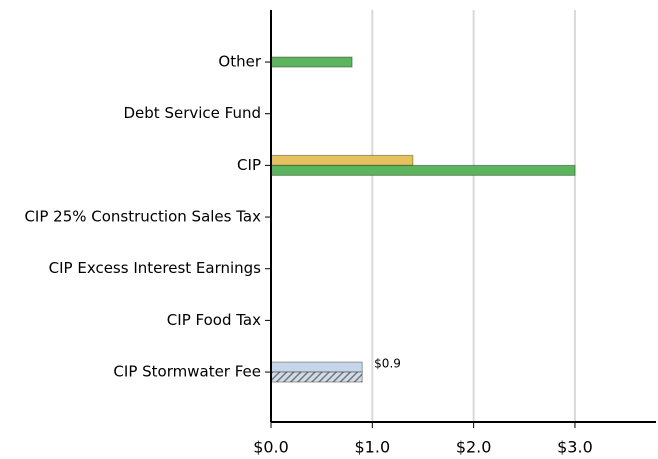 The image size is (658, 459). What do you see at coordinates (193, 113) in the screenshot?
I see `y-tick-label: Debt Service Fund` at bounding box center [193, 113].